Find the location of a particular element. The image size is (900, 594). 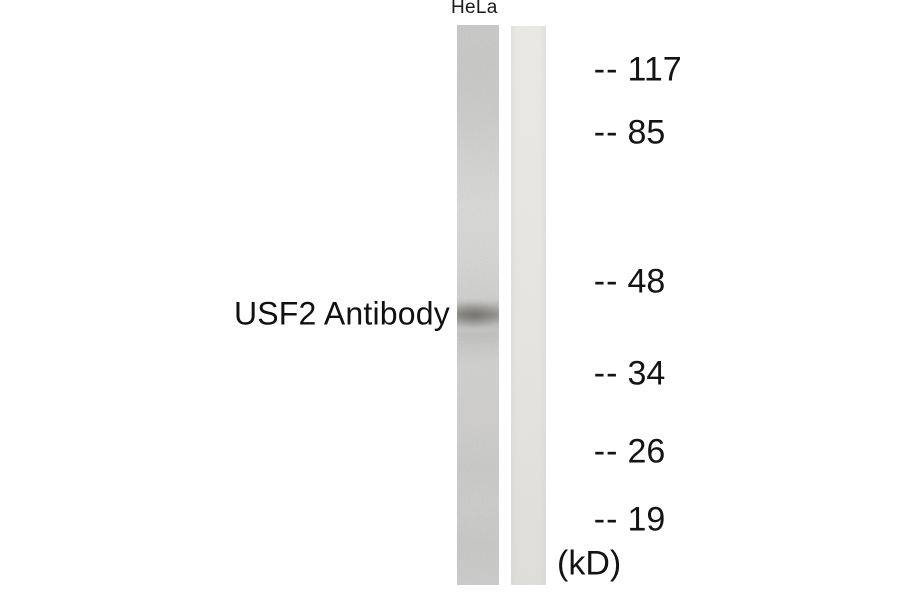

kd-unit-label: (kD) is located at coordinates (589, 563).